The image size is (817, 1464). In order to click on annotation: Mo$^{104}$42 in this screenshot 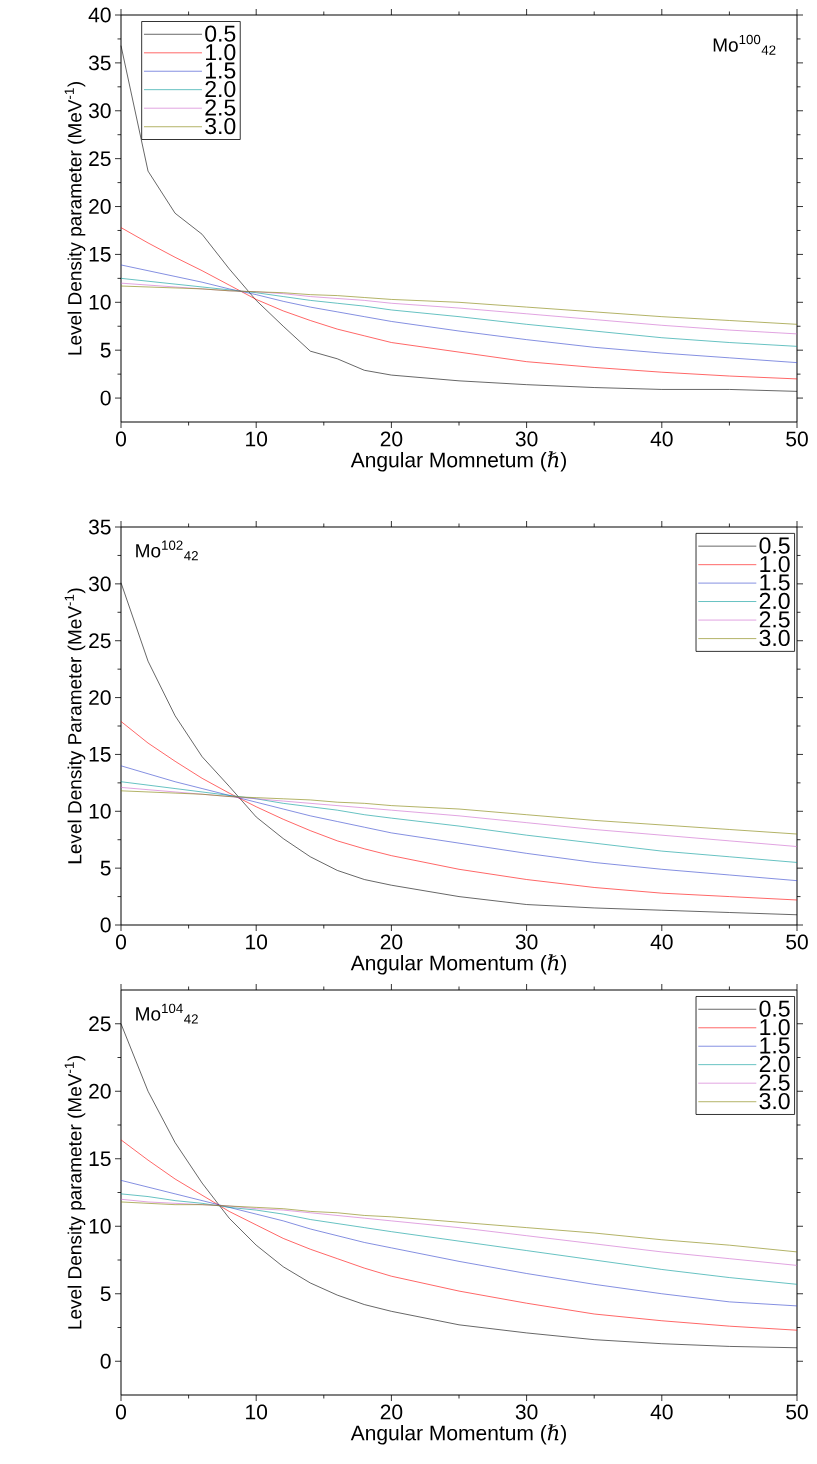, I will do `click(167, 1013)`.